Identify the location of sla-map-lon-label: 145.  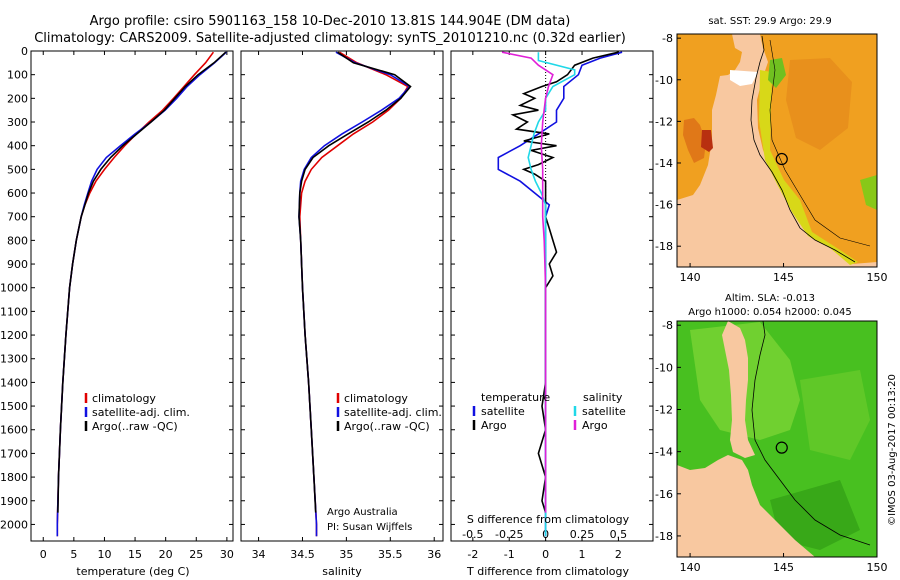
(783, 567).